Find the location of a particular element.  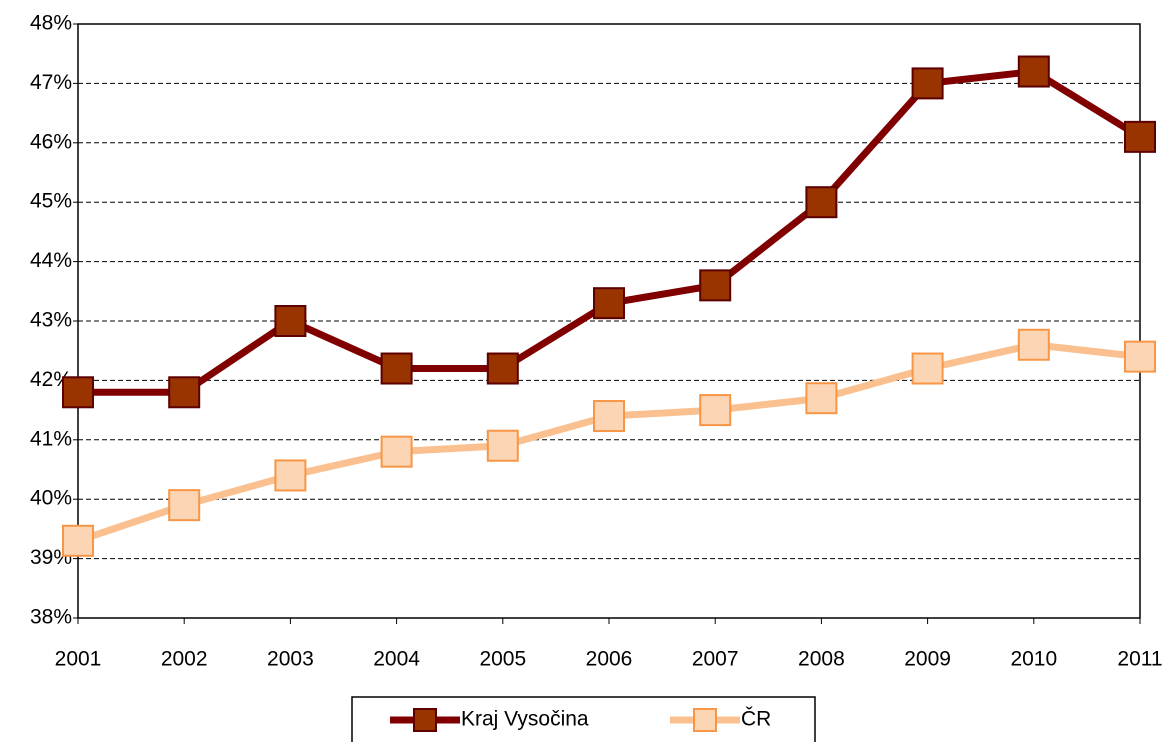

y-tick-label: 48% is located at coordinates (51, 23).